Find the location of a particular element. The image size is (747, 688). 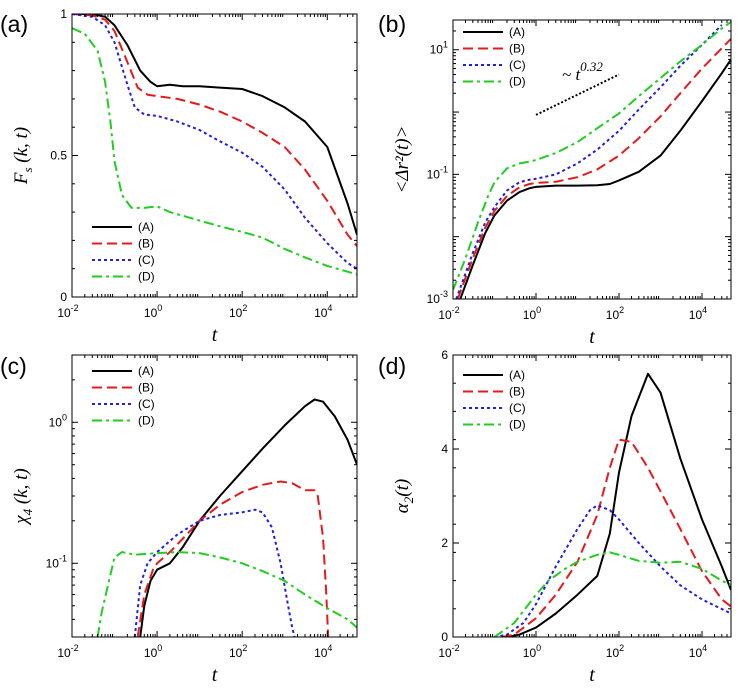

slope-annotation: ~ t0.32 is located at coordinates (582, 71).